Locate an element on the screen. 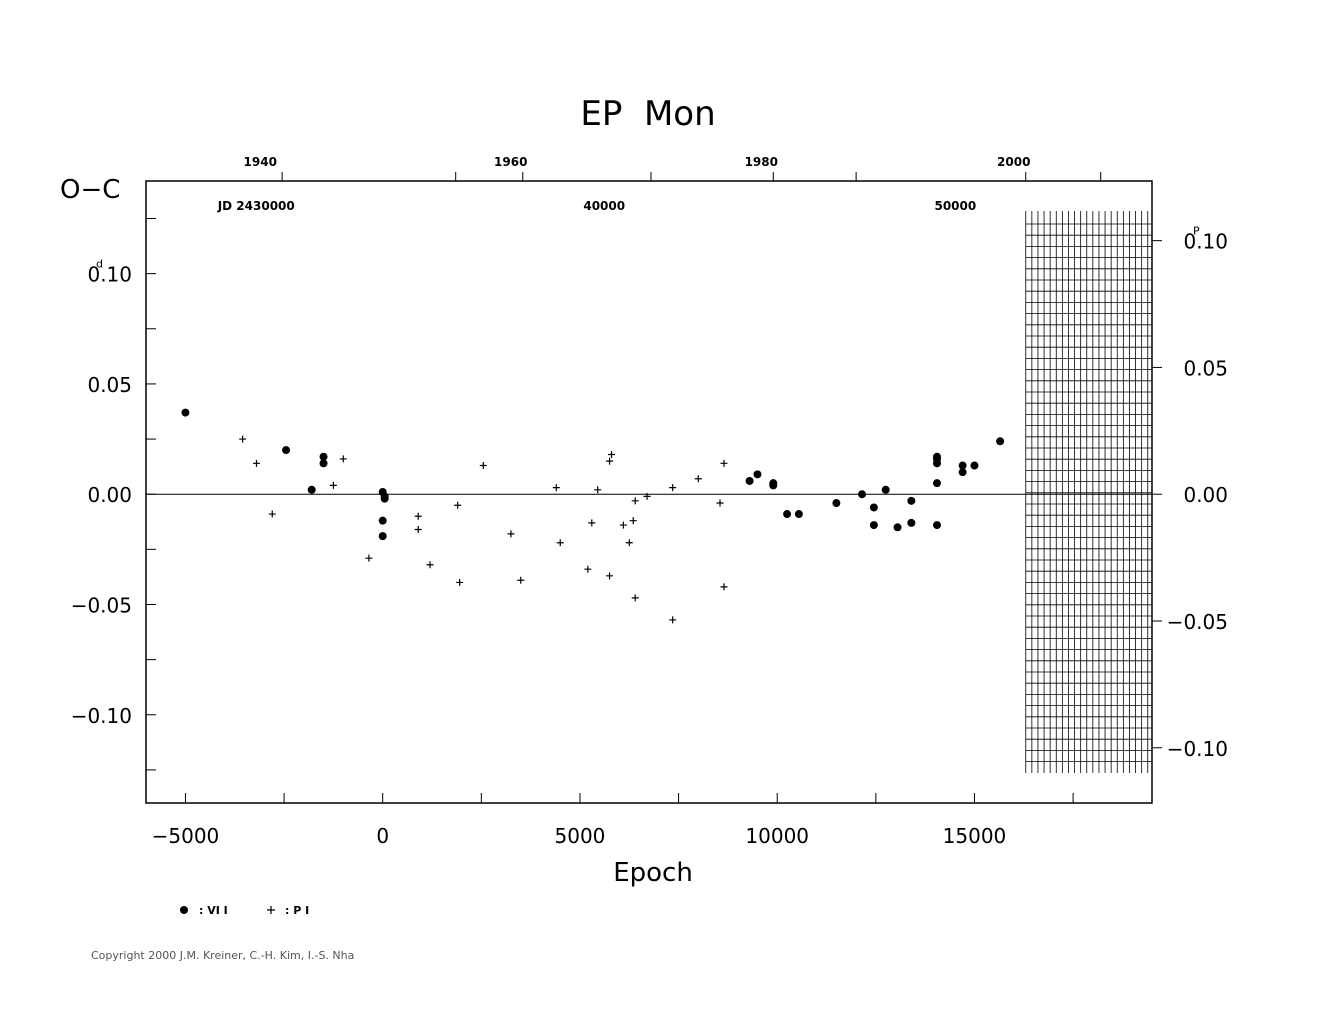 Image resolution: width=1325 pixels, height=1020 pixels. x-tick-label: 15000 is located at coordinates (975, 836).